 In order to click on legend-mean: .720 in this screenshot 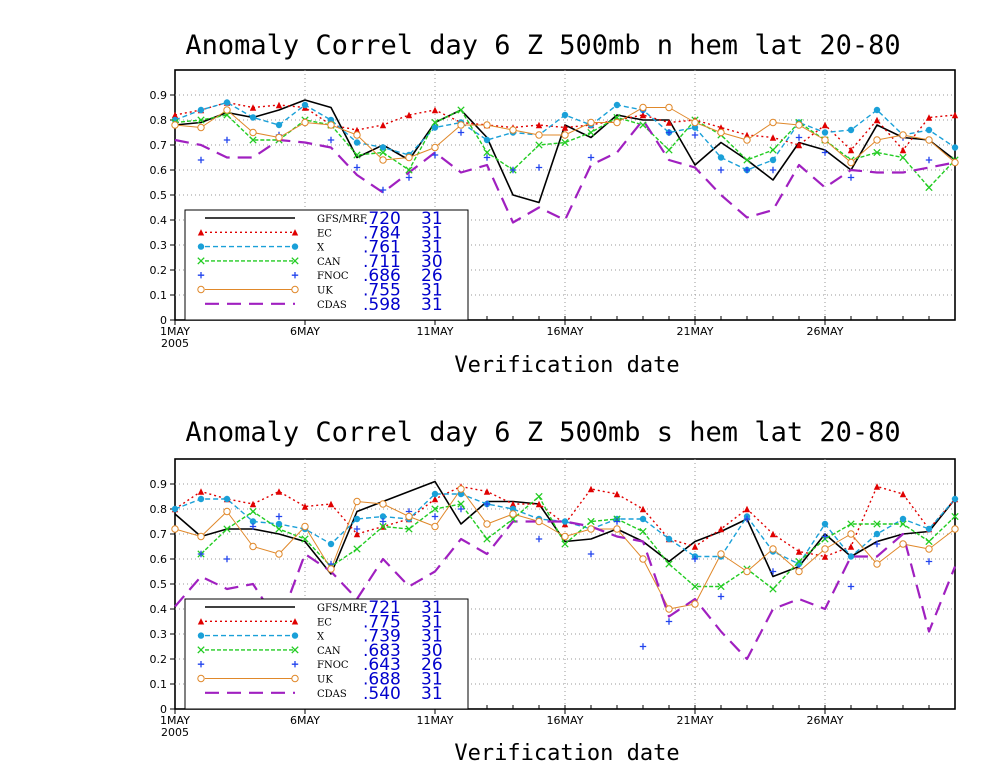, I will do `click(382, 219)`.